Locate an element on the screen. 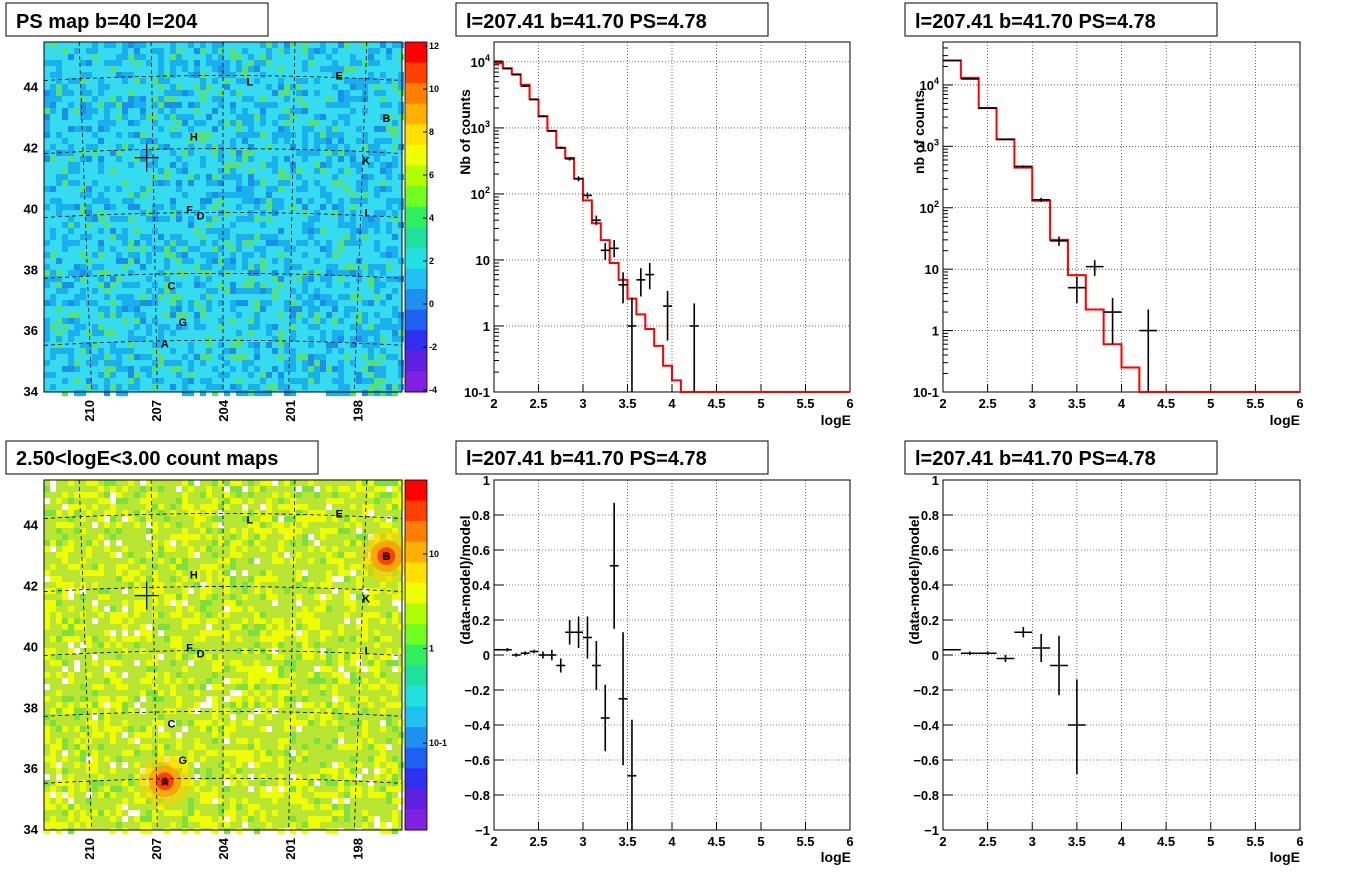 This screenshot has height=876, width=1348. y-tick-label: −0.8 is located at coordinates (926, 795).